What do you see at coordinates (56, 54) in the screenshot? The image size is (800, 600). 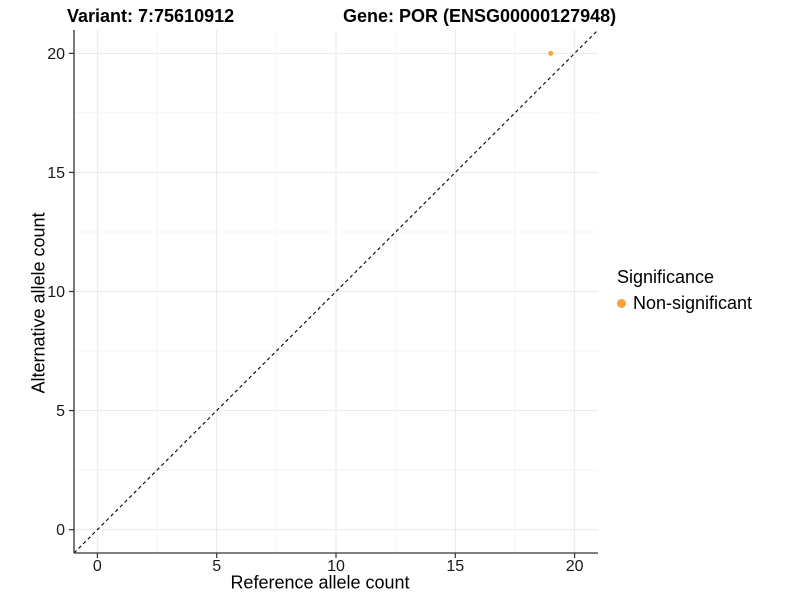 I see `y-tick-label: 20` at bounding box center [56, 54].